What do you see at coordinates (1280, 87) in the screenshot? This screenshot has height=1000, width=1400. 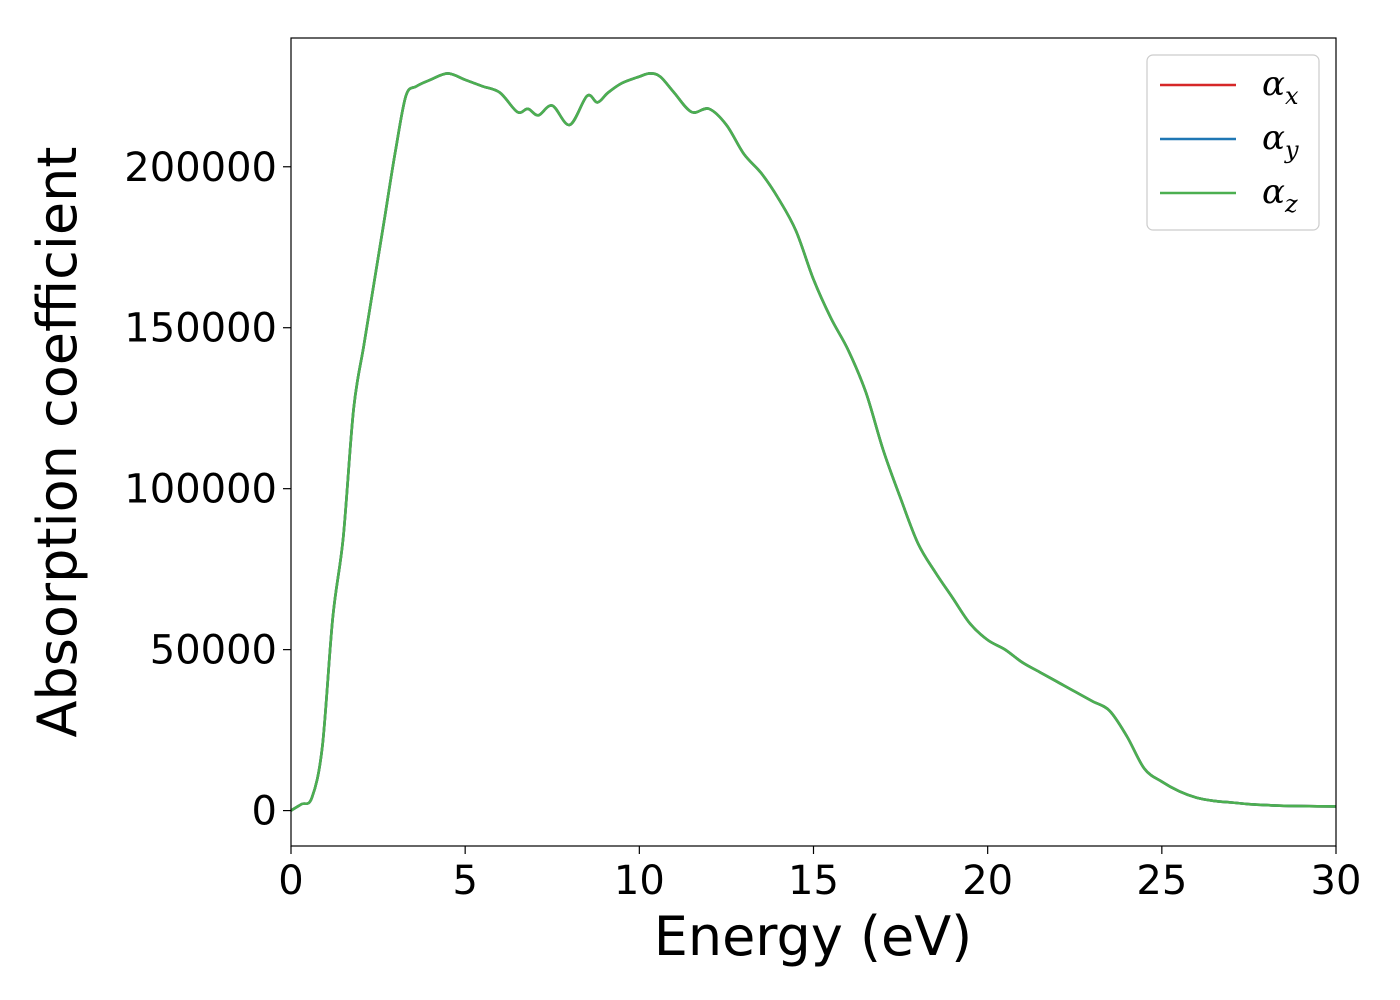 I see `legend-label-alpha-x: αx` at bounding box center [1280, 87].